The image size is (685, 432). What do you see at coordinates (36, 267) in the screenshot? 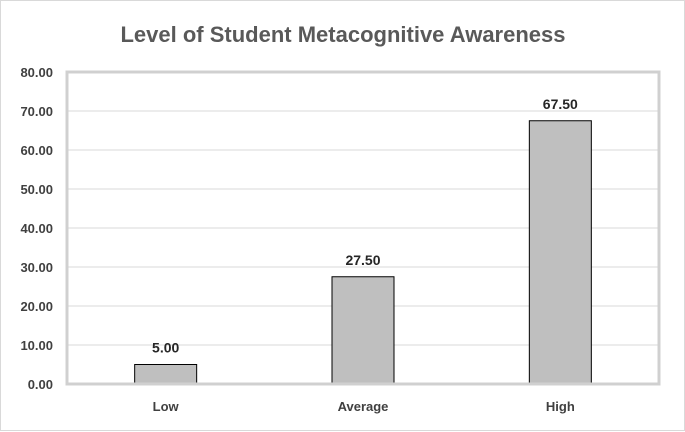
I see `y-tick-label: 30.00` at bounding box center [36, 267].